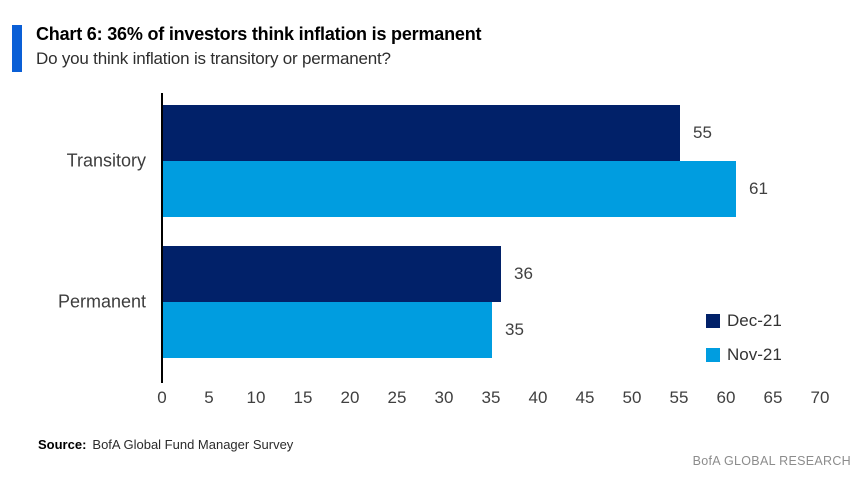  Describe the element at coordinates (350, 397) in the screenshot. I see `x-tick-20: 20` at that location.